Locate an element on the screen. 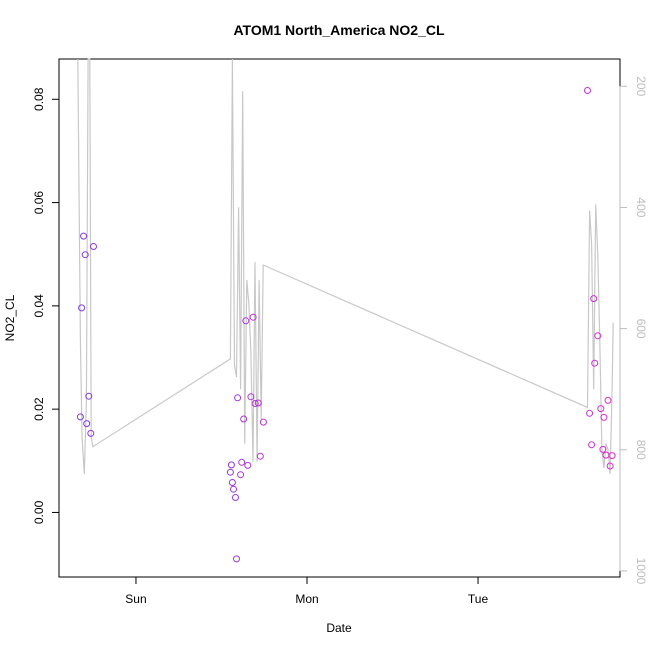  y-axis: 0.00 0.02 0.04 0.06 0.08 is located at coordinates (46, 305).